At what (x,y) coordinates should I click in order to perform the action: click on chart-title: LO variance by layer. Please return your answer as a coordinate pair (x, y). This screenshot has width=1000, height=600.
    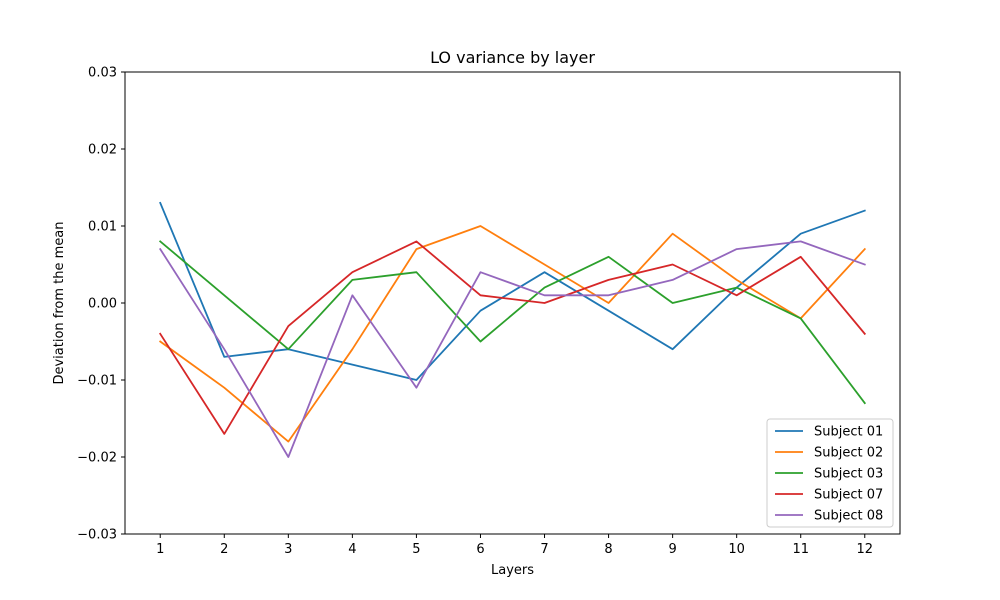
    Looking at the image, I should click on (512, 57).